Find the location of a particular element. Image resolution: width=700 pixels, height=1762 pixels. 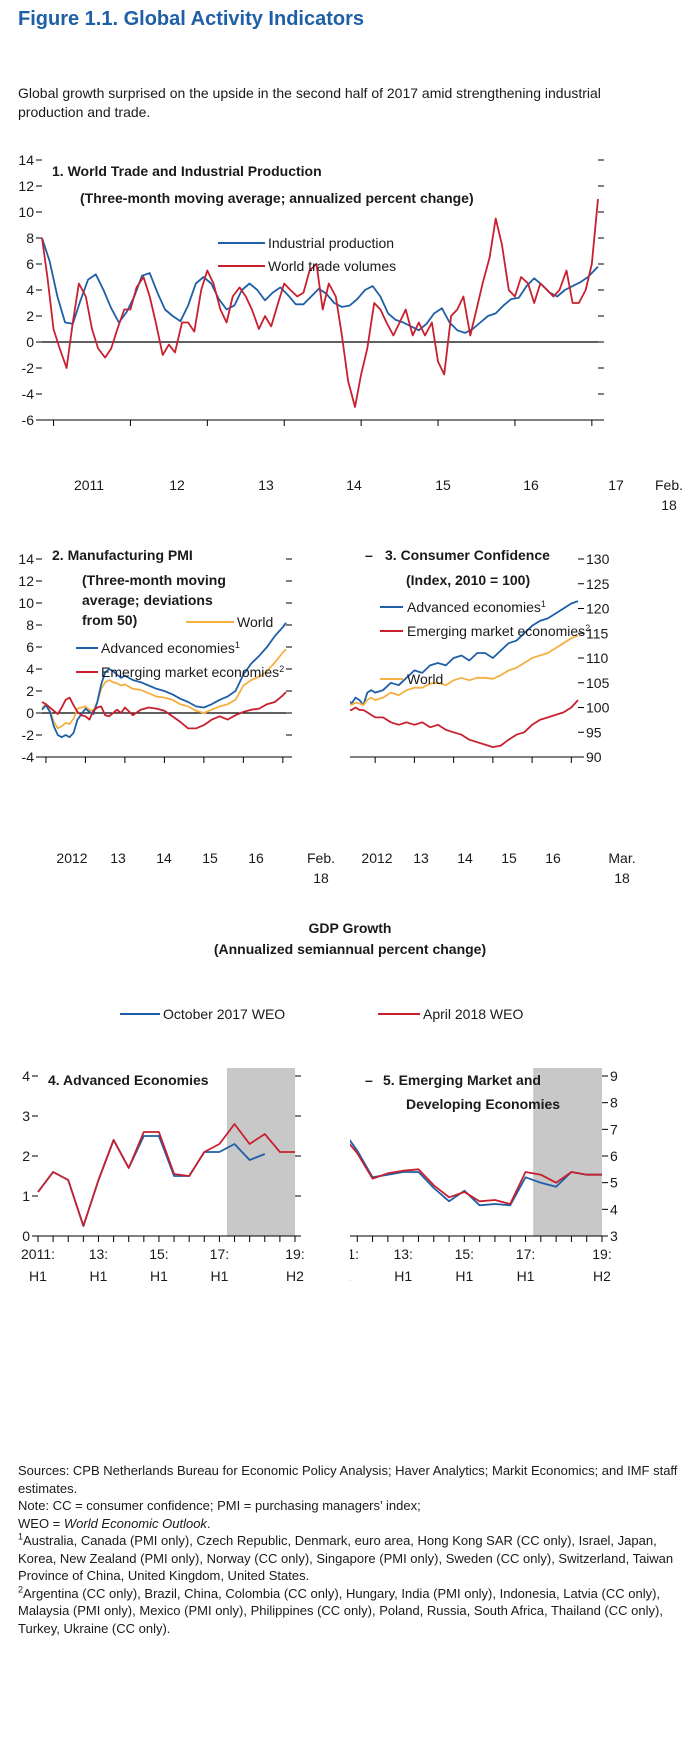

x-tick-label: Mar. is located at coordinates (621, 858).